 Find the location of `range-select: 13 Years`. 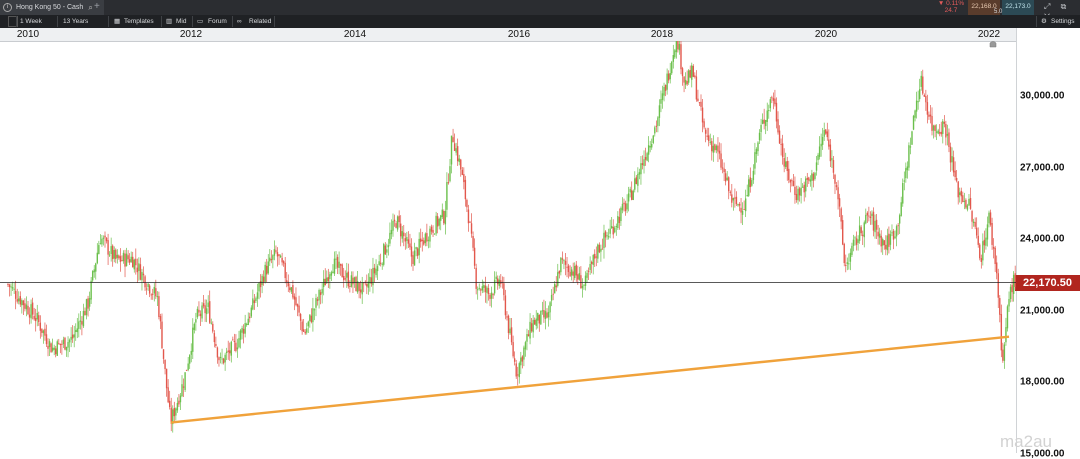

range-select: 13 Years is located at coordinates (76, 21).